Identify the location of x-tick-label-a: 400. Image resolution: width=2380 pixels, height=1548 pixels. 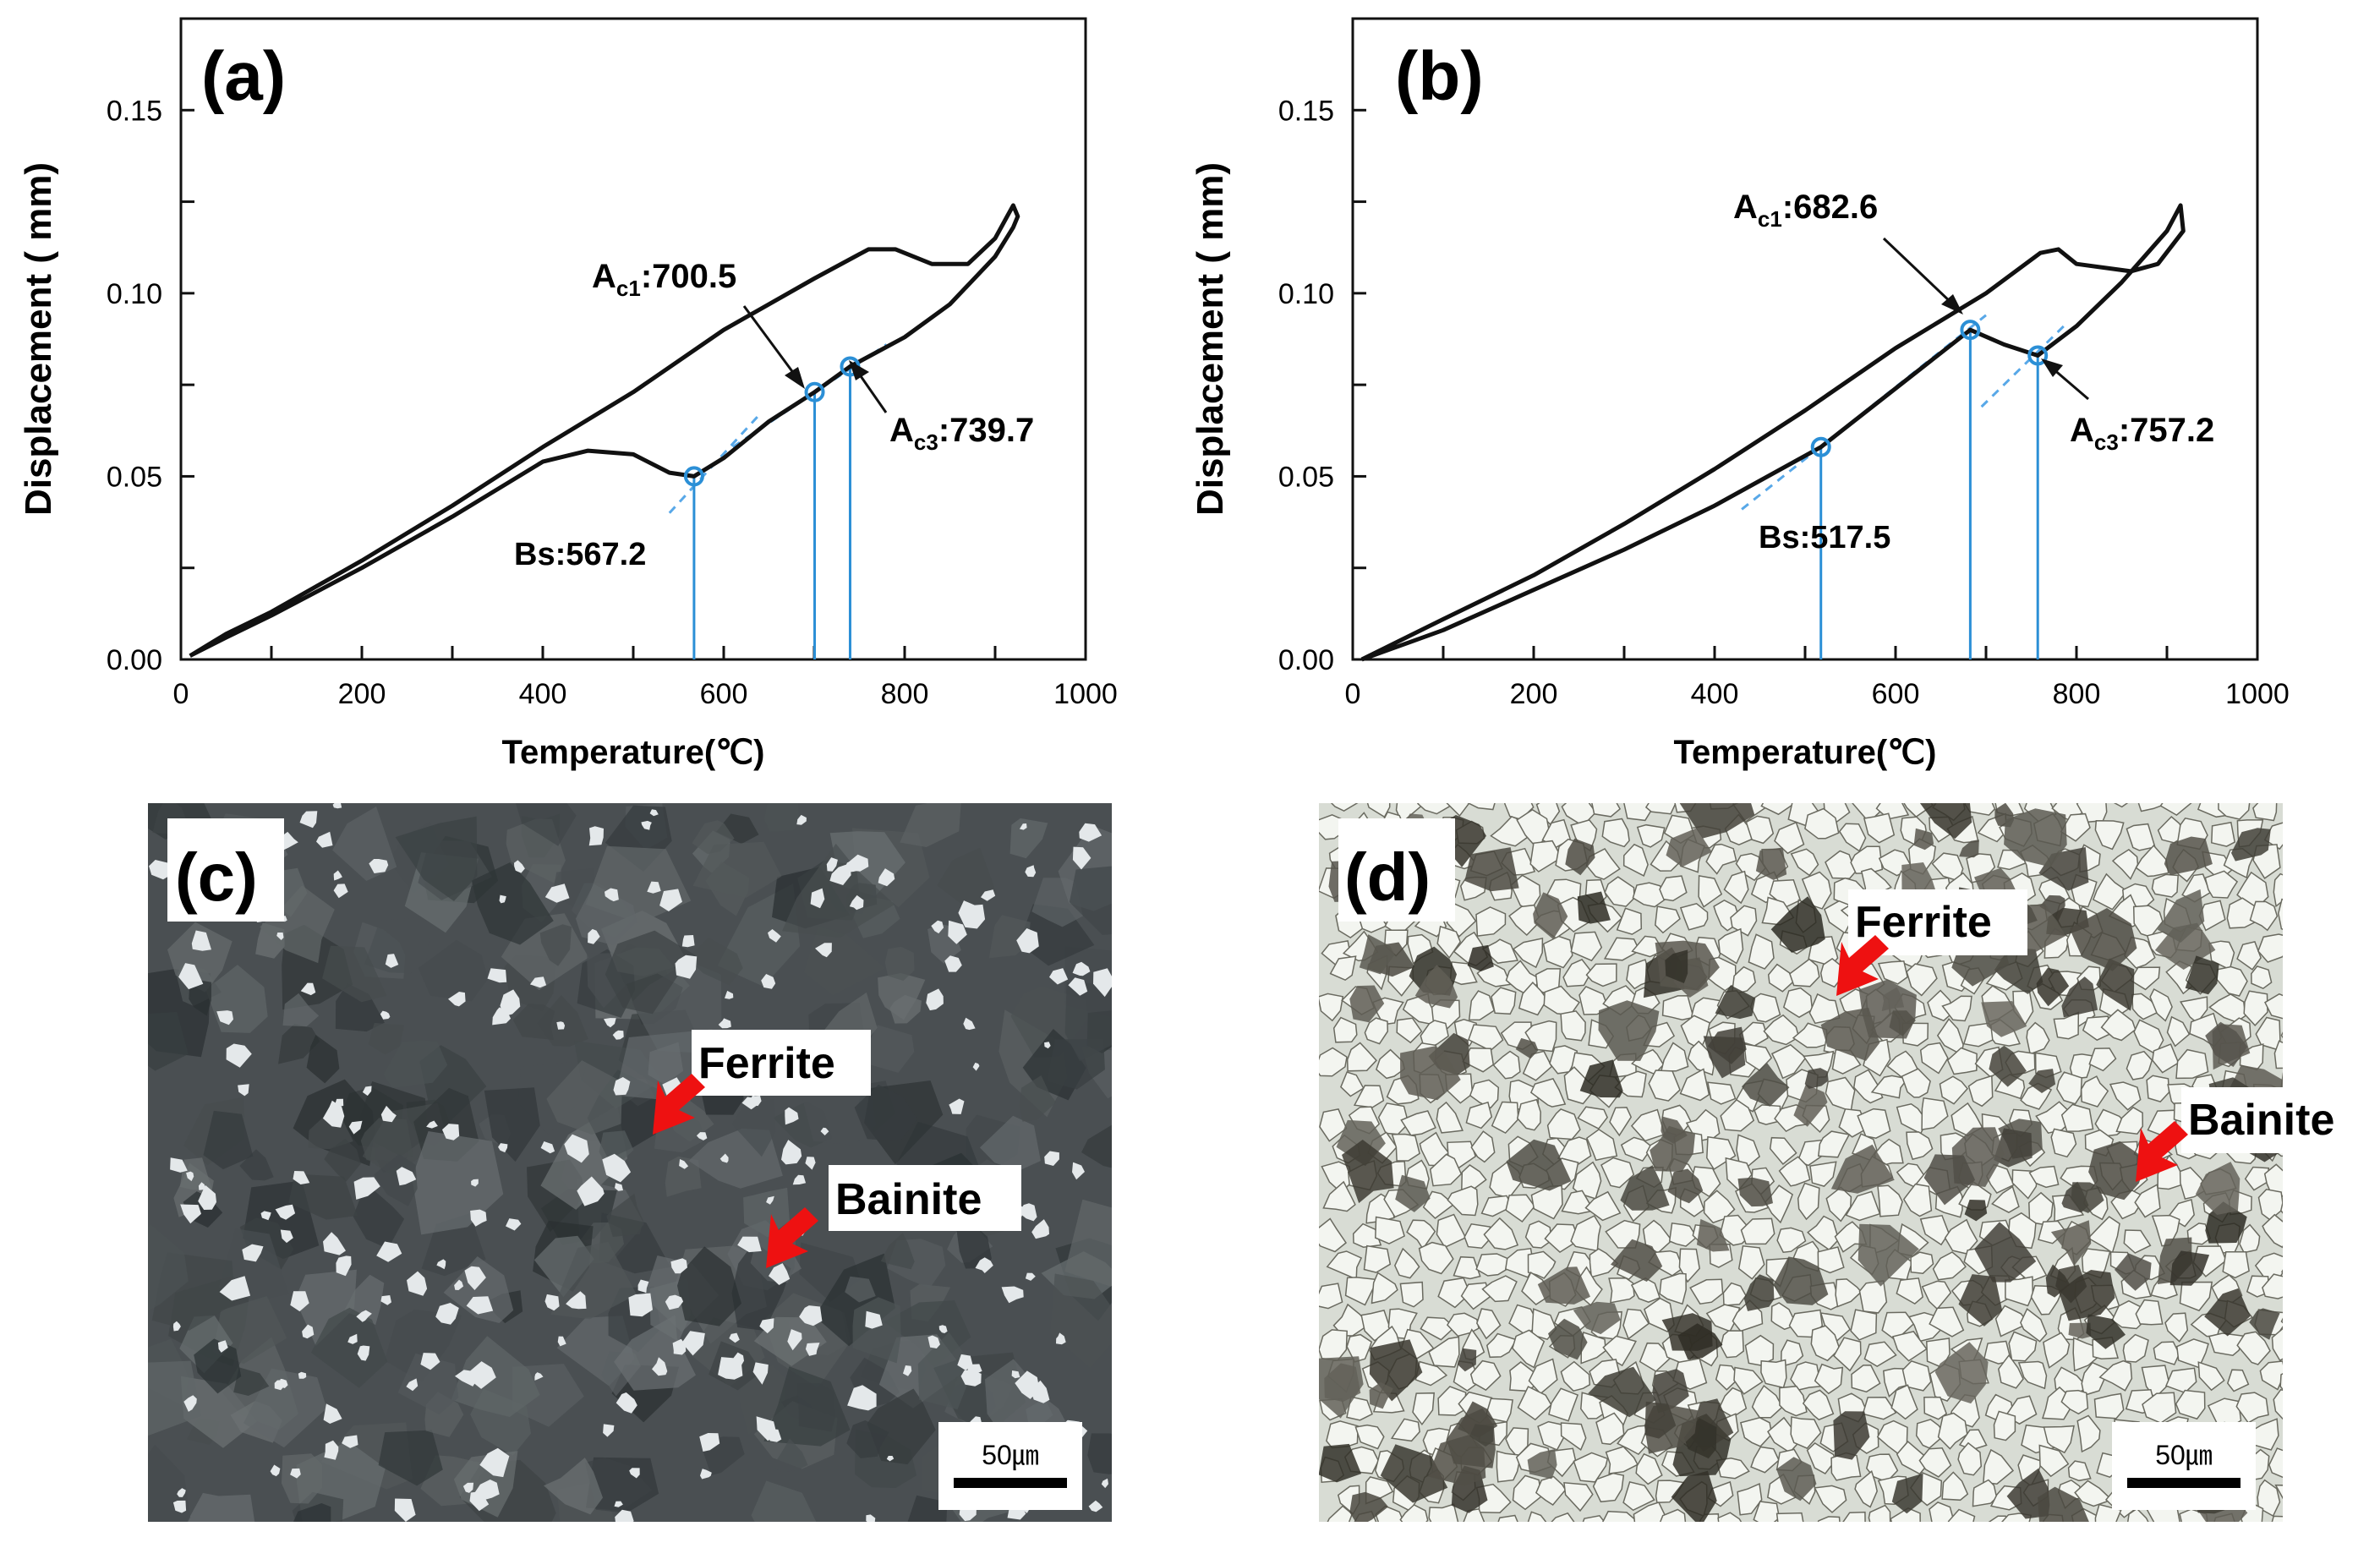
(543, 694).